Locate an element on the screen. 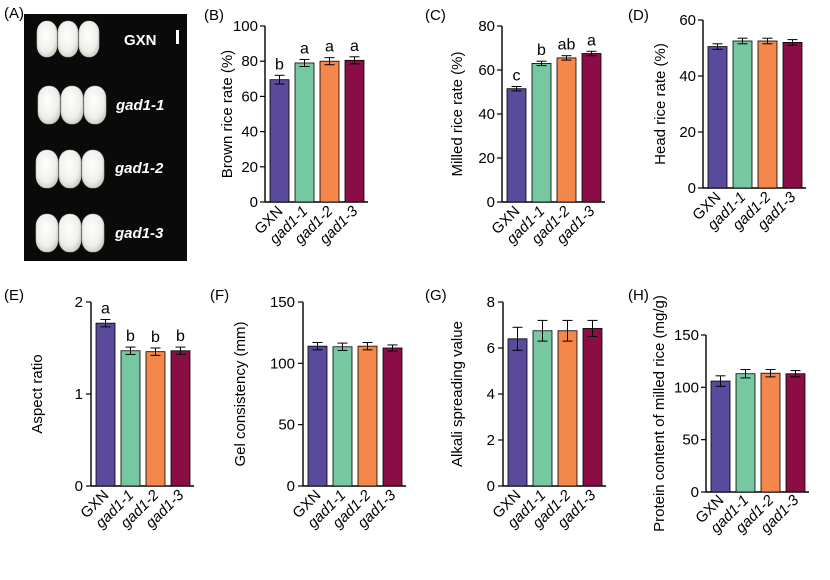 The image size is (830, 580). y-axis-title: Milled rice rate (%) is located at coordinates (457, 113).